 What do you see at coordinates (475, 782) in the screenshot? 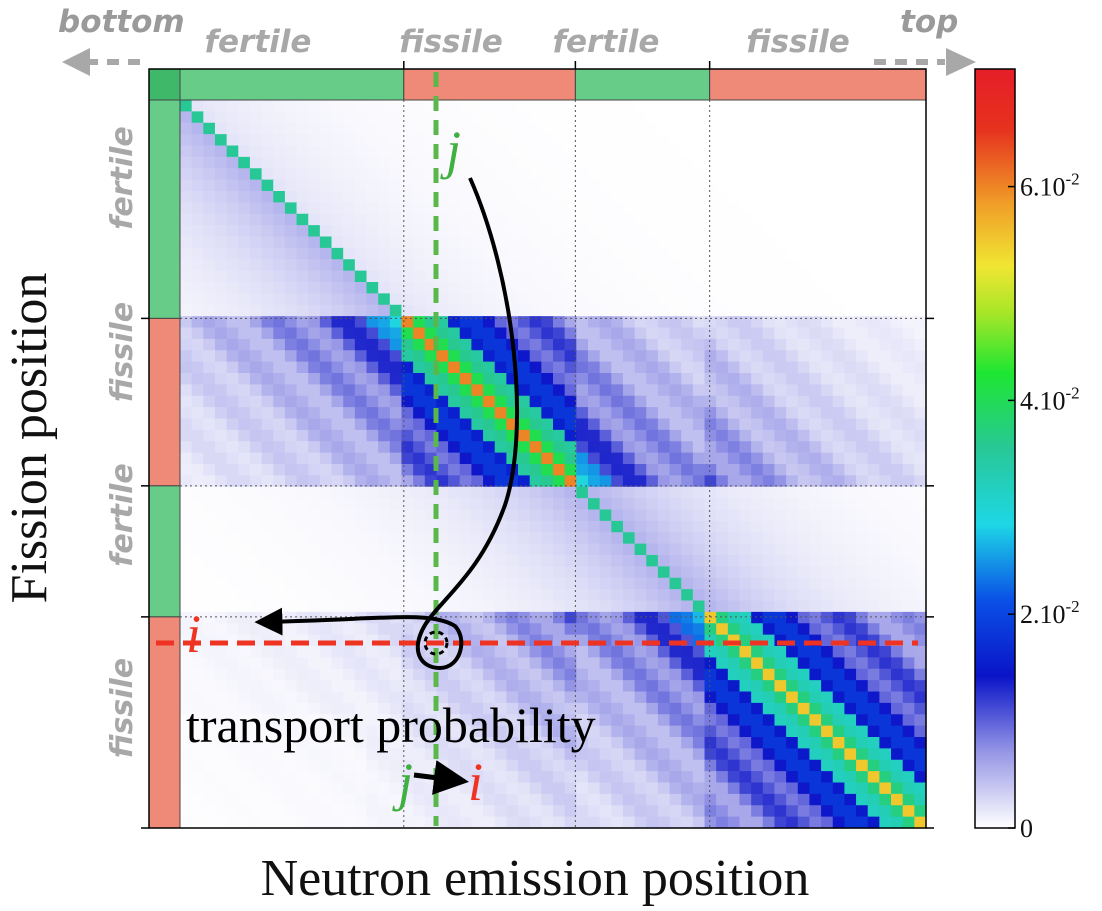
I see `transport-target-symbol: i` at bounding box center [475, 782].